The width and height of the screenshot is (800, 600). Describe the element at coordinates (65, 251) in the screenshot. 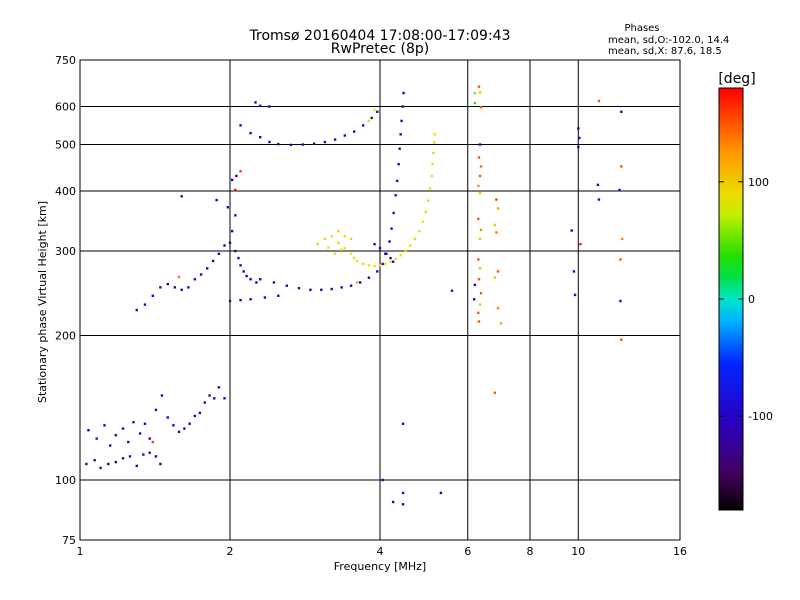

I see `y-tick-label: 300` at that location.